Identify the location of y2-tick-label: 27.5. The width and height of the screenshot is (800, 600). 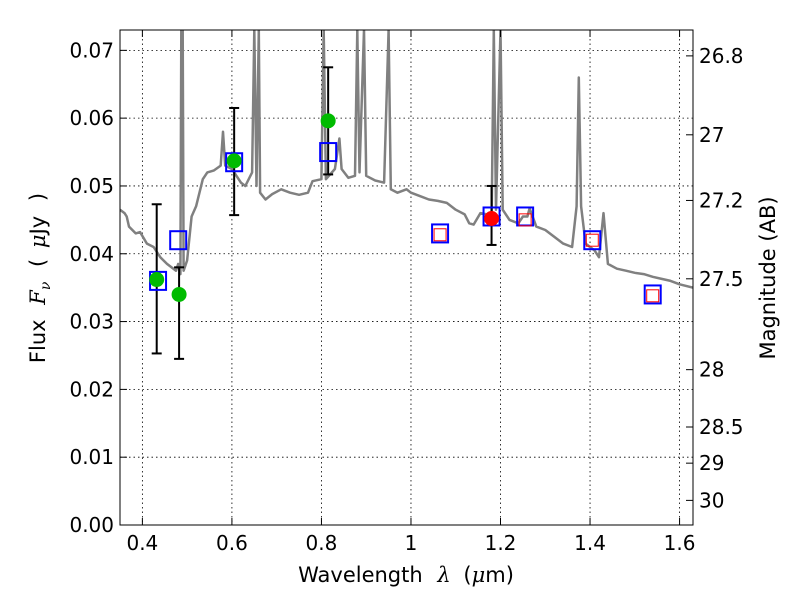
(721, 279).